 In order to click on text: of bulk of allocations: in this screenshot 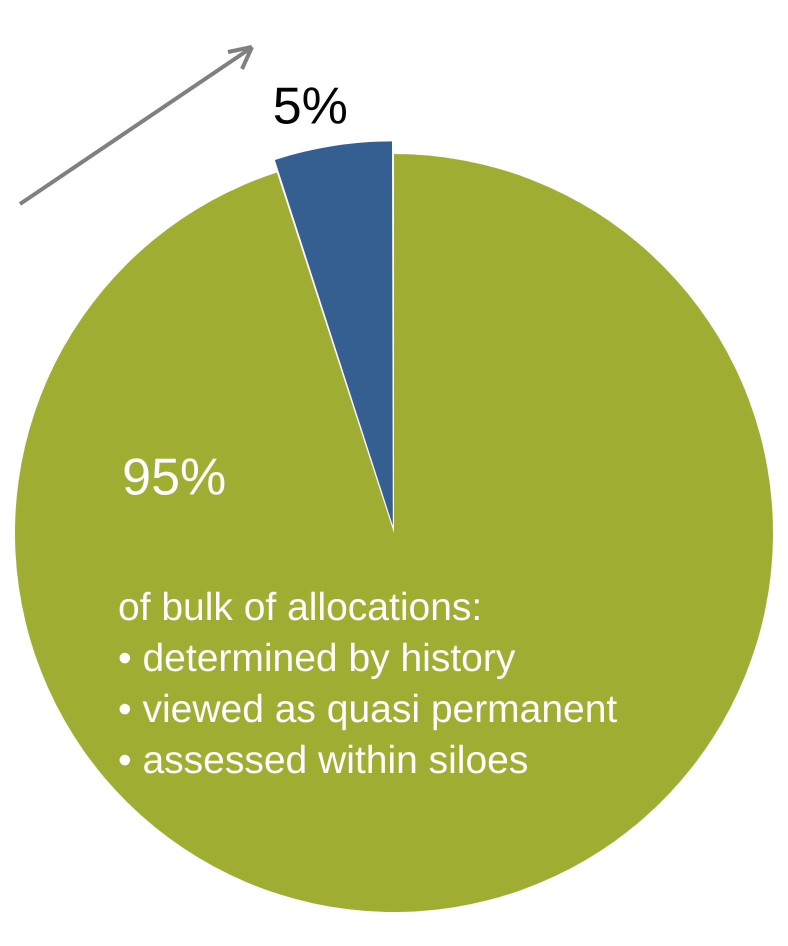, I will do `click(301, 608)`.